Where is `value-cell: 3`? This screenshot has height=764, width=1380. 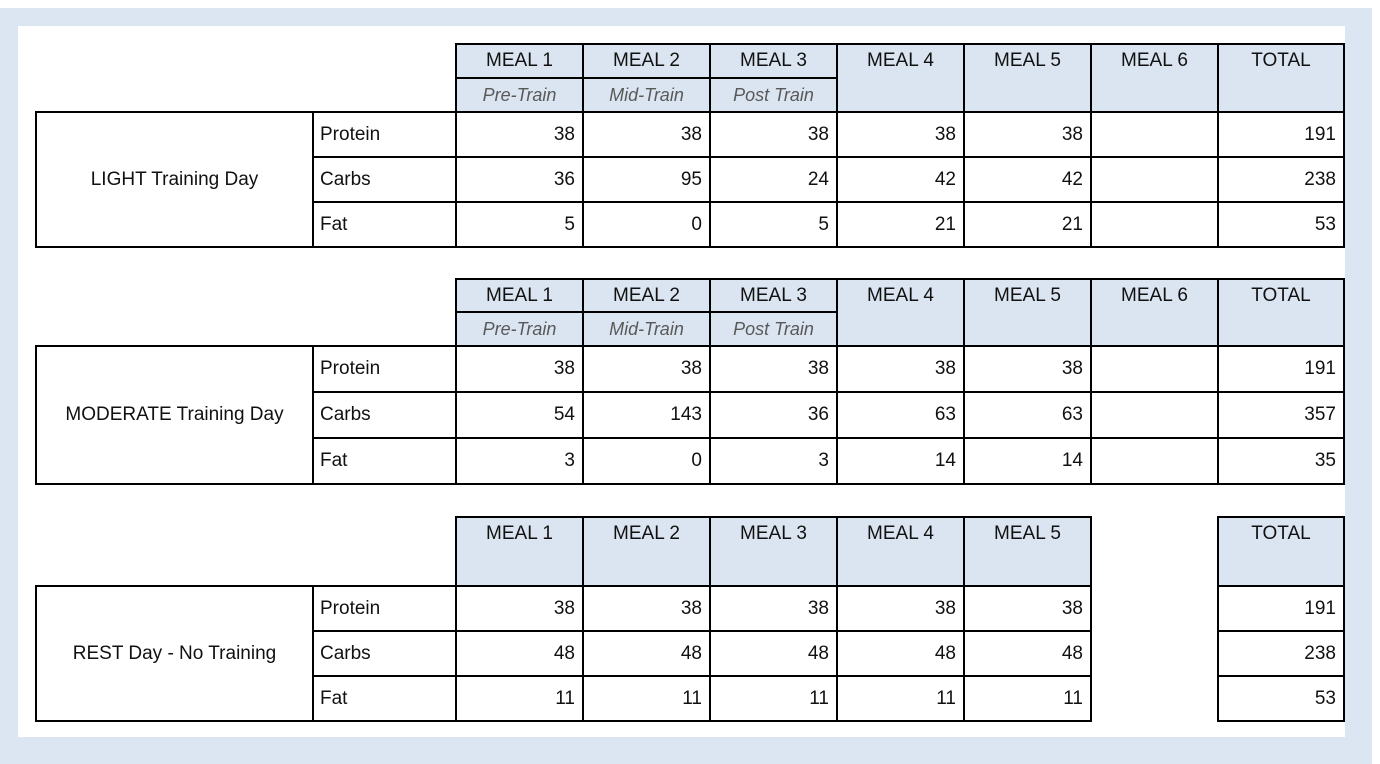 value-cell: 3 is located at coordinates (773, 461).